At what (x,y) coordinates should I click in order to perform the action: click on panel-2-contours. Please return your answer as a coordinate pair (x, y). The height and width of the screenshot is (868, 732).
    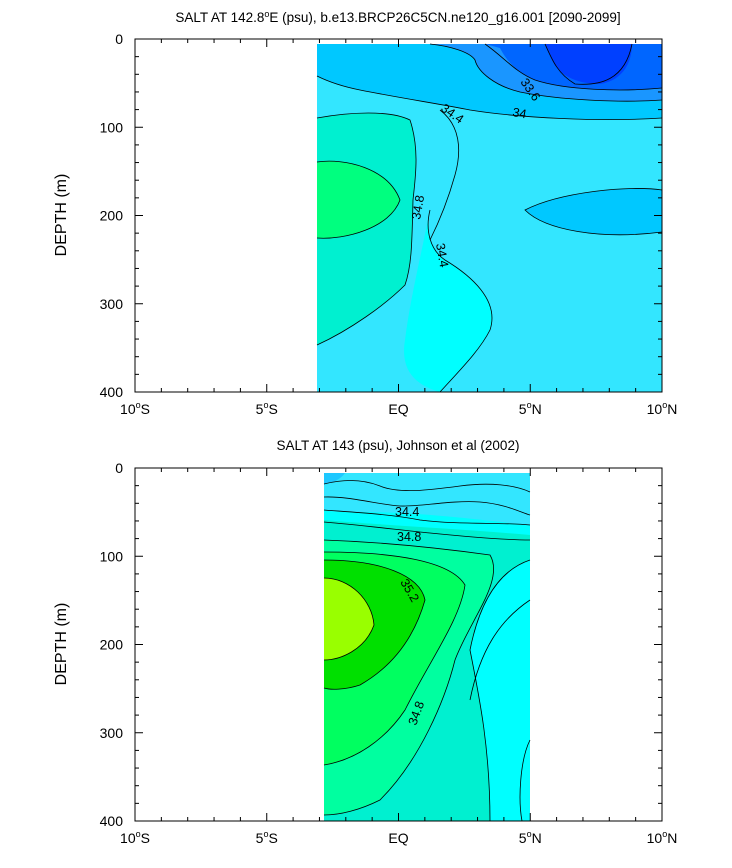
    Looking at the image, I should click on (427, 651).